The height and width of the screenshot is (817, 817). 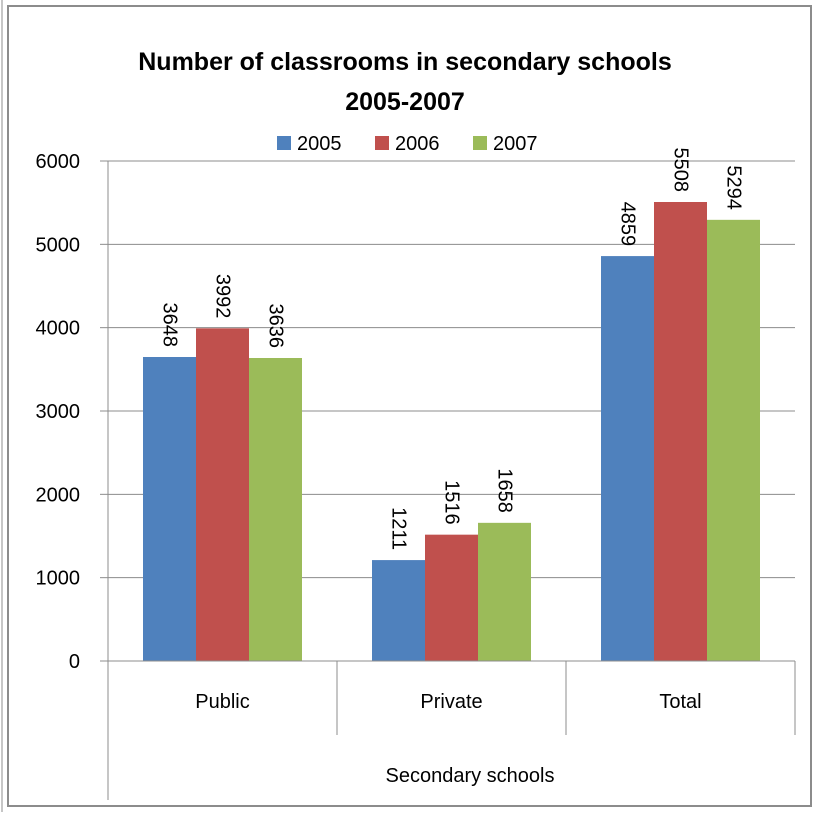 I want to click on data-label-2007-public: 3636, so click(x=276, y=326).